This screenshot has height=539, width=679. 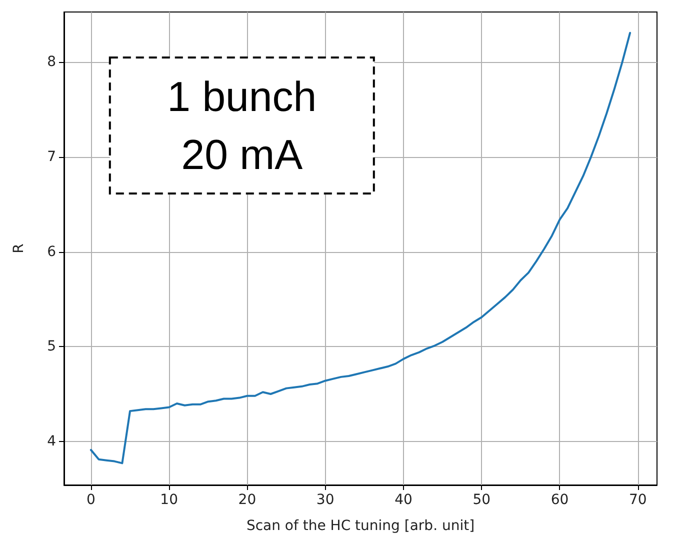 What do you see at coordinates (169, 500) in the screenshot?
I see `x-tick-label: 10` at bounding box center [169, 500].